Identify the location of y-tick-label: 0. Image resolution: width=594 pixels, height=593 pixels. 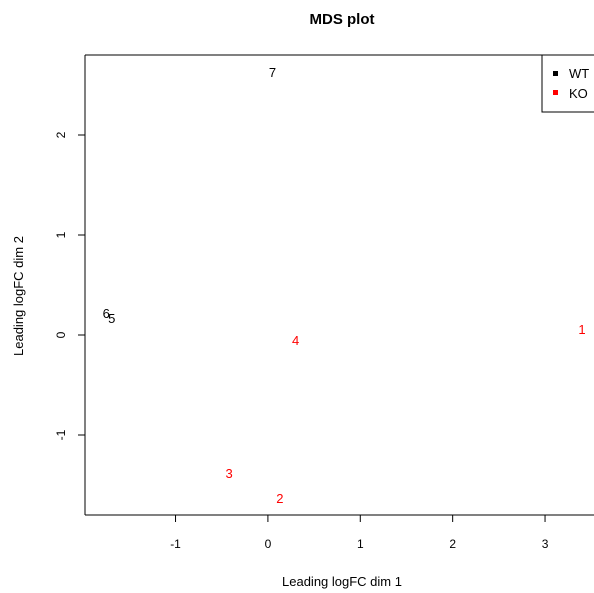
(61, 334).